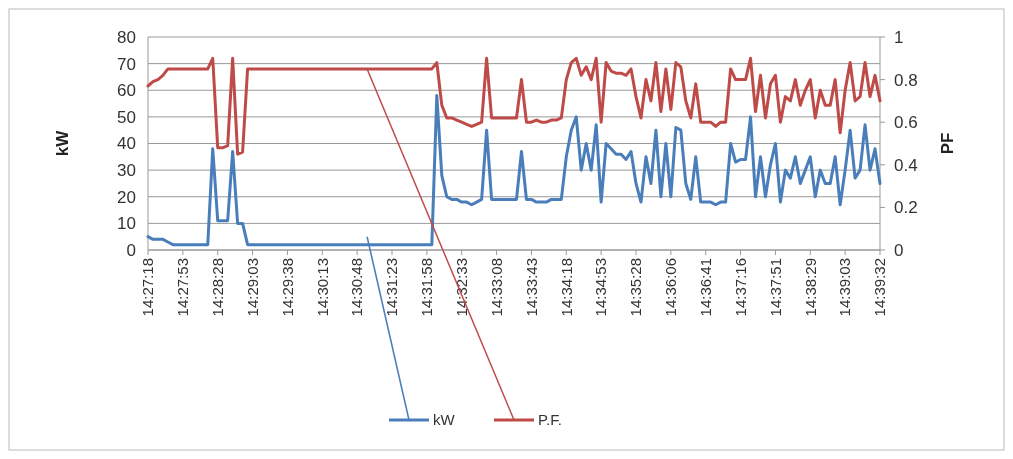  Describe the element at coordinates (531, 287) in the screenshot. I see `x-tick-label: 14:33:43` at that location.